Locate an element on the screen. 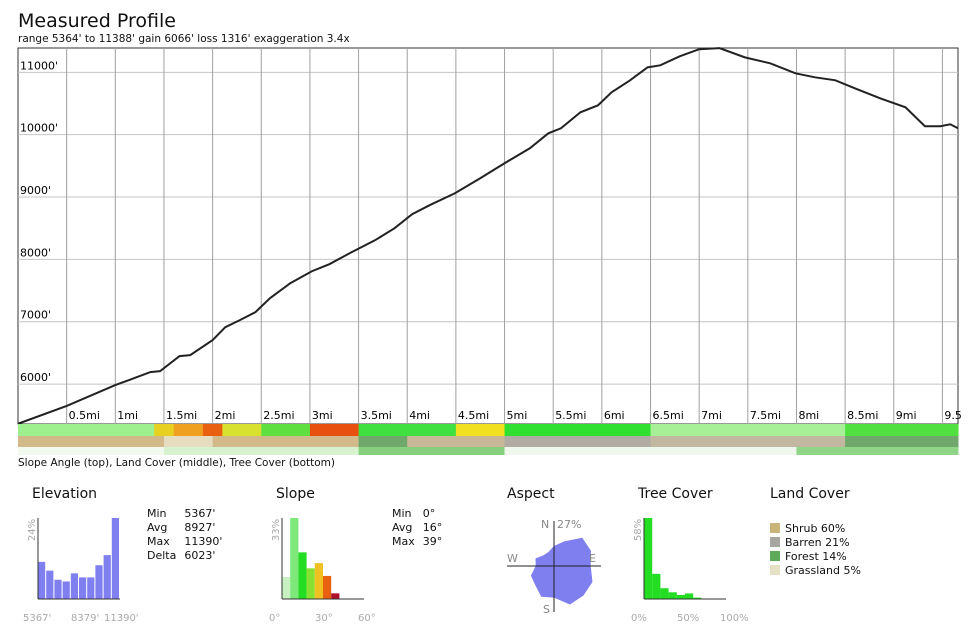  legend-item: Grassland 5% is located at coordinates (815, 571).